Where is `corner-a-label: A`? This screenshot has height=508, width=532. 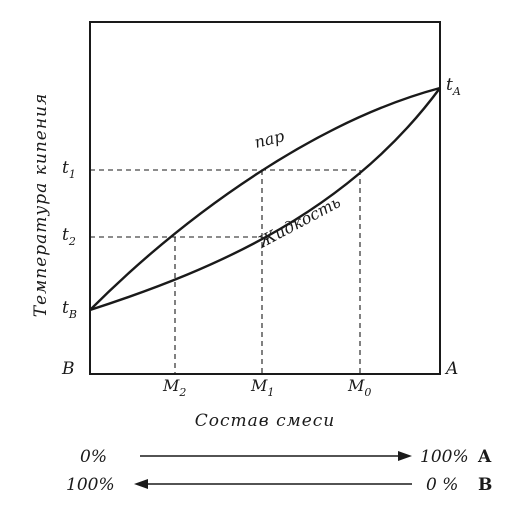
corner-a-label: A is located at coordinates (451, 369).